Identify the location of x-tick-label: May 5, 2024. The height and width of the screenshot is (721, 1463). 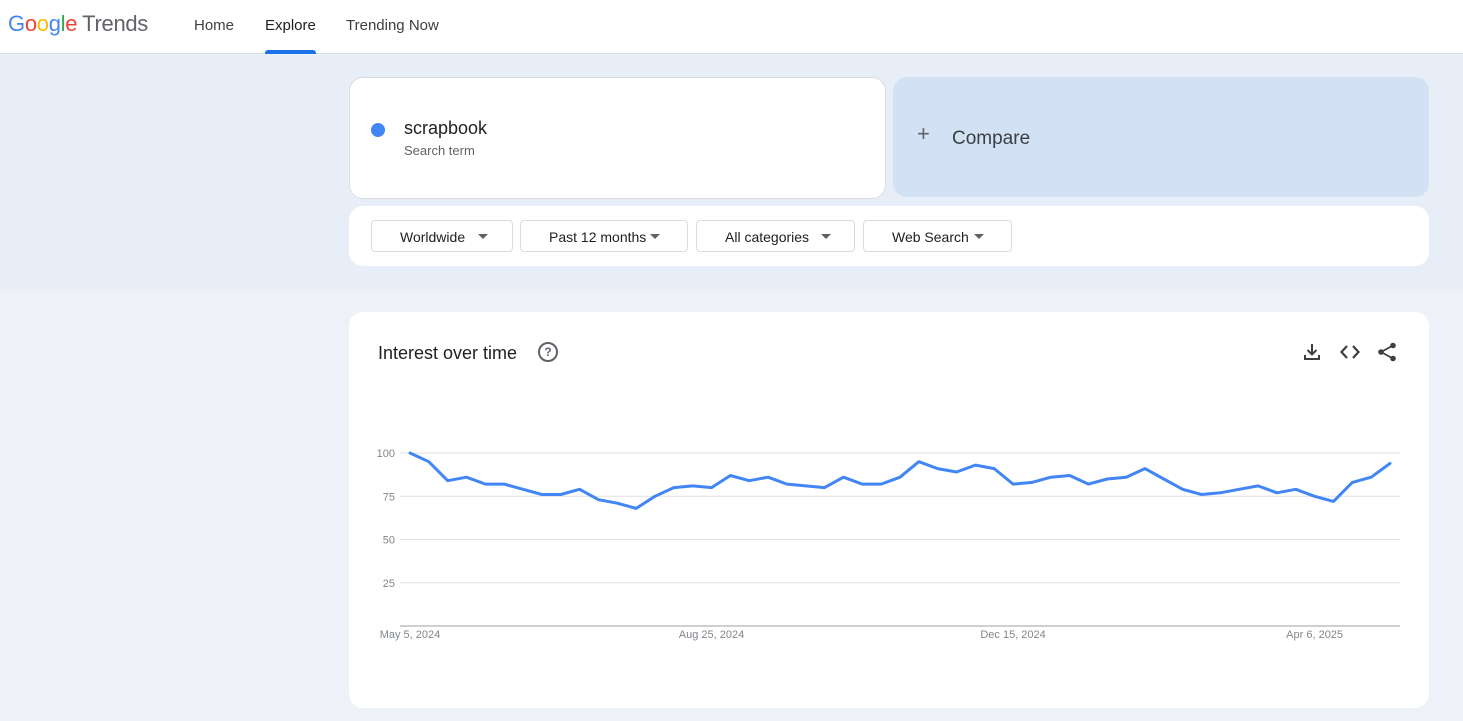
(410, 635).